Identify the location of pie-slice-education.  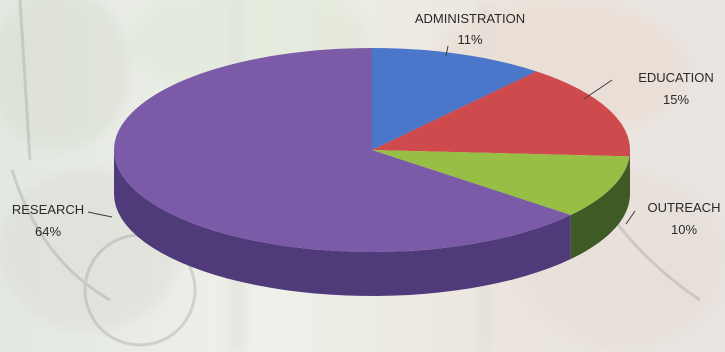
(501, 114).